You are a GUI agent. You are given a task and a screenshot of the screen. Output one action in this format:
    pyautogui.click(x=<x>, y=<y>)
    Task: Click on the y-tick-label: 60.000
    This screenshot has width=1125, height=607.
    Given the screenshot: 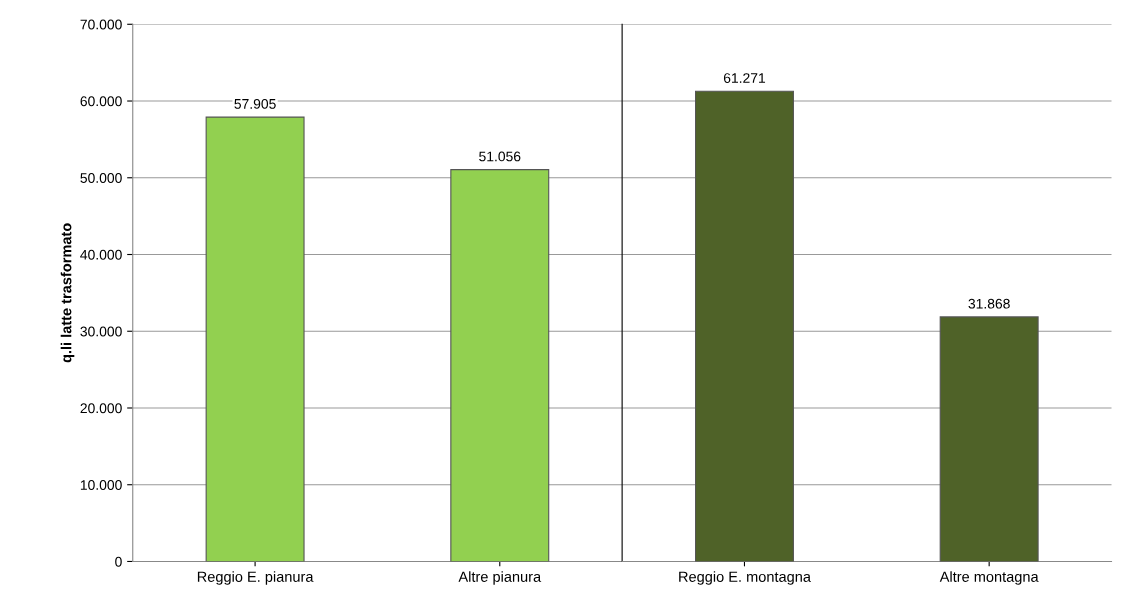 What is the action you would take?
    pyautogui.click(x=101, y=101)
    